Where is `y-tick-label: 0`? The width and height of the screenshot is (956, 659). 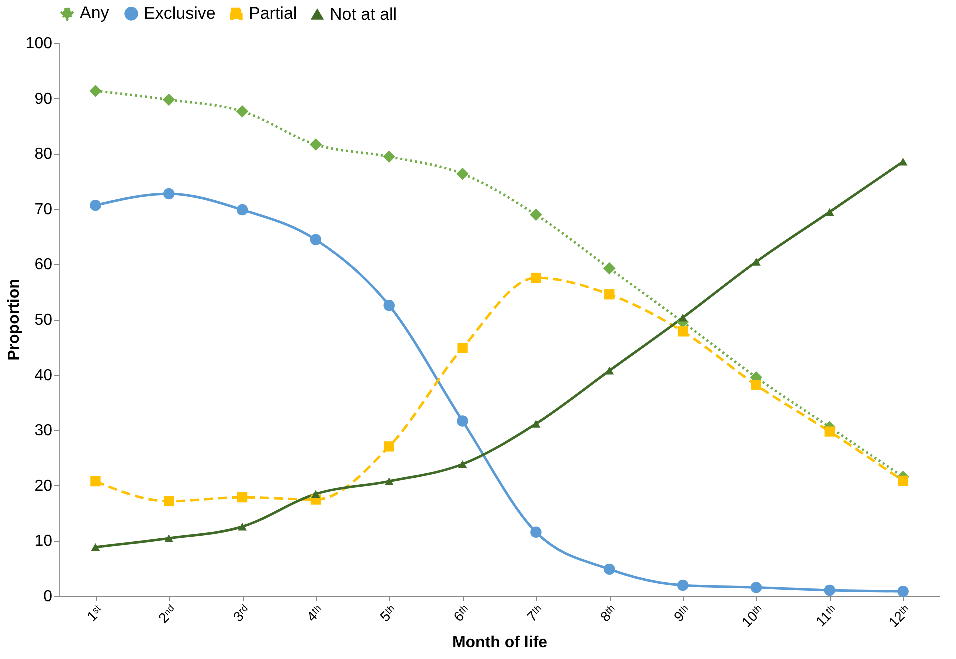
y-tick-label: 0 is located at coordinates (48, 597).